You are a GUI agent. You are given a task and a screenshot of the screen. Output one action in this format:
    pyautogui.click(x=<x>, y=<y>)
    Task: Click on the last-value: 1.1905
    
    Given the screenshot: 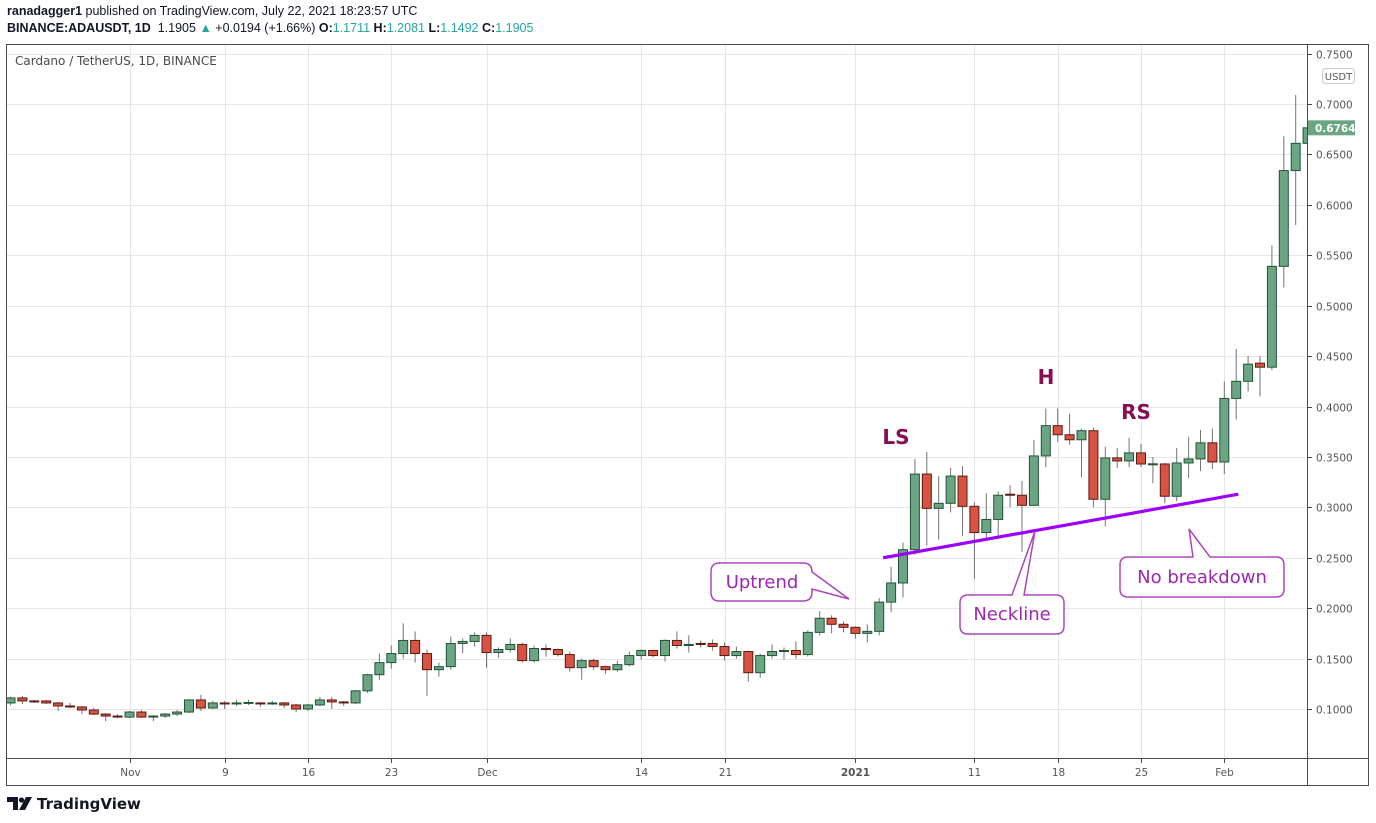 What is the action you would take?
    pyautogui.click(x=176, y=28)
    